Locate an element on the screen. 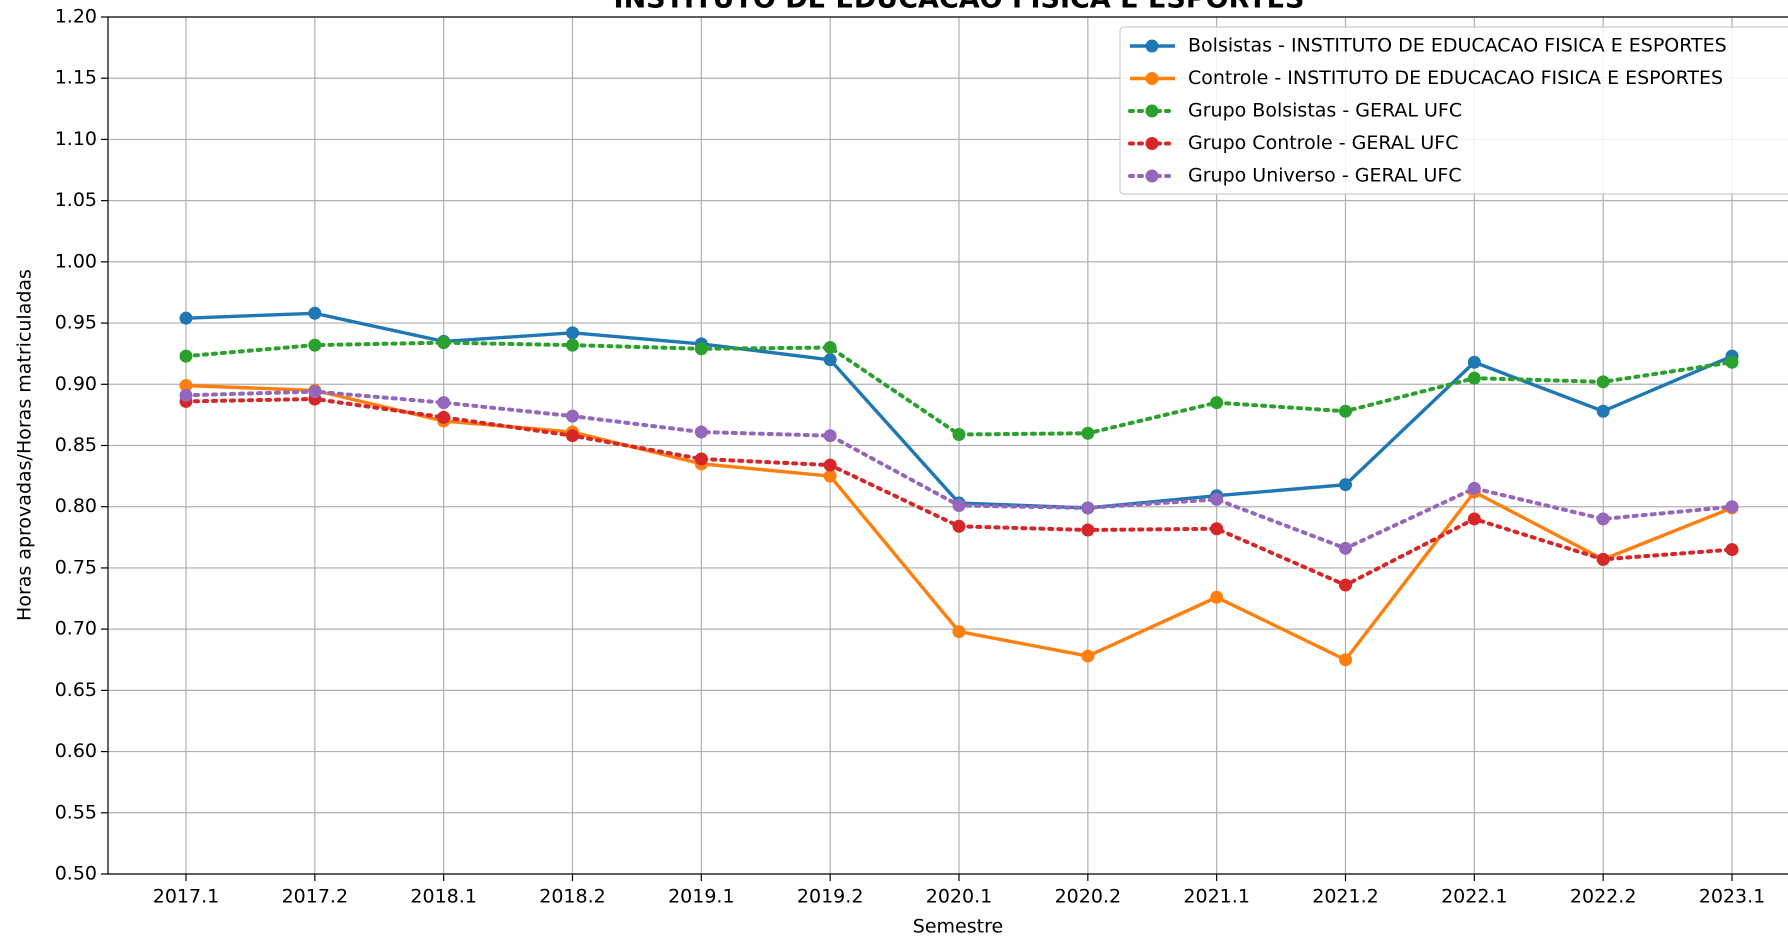 The image size is (1788, 937). y-tick-label: 0.50 is located at coordinates (76, 874).